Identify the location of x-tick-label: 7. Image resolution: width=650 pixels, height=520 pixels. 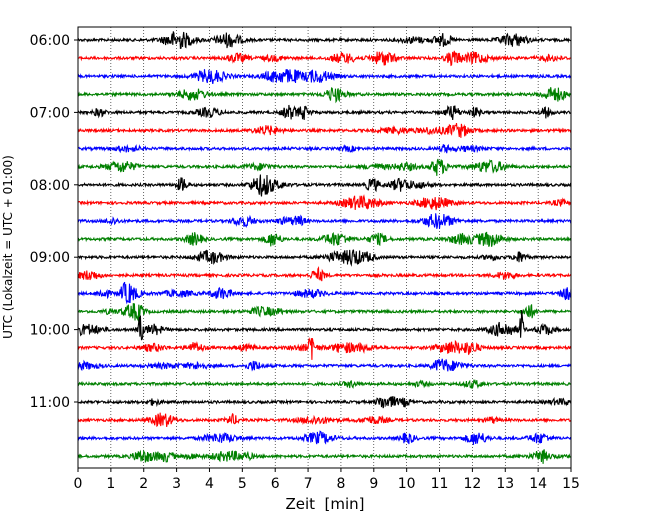
(308, 484).